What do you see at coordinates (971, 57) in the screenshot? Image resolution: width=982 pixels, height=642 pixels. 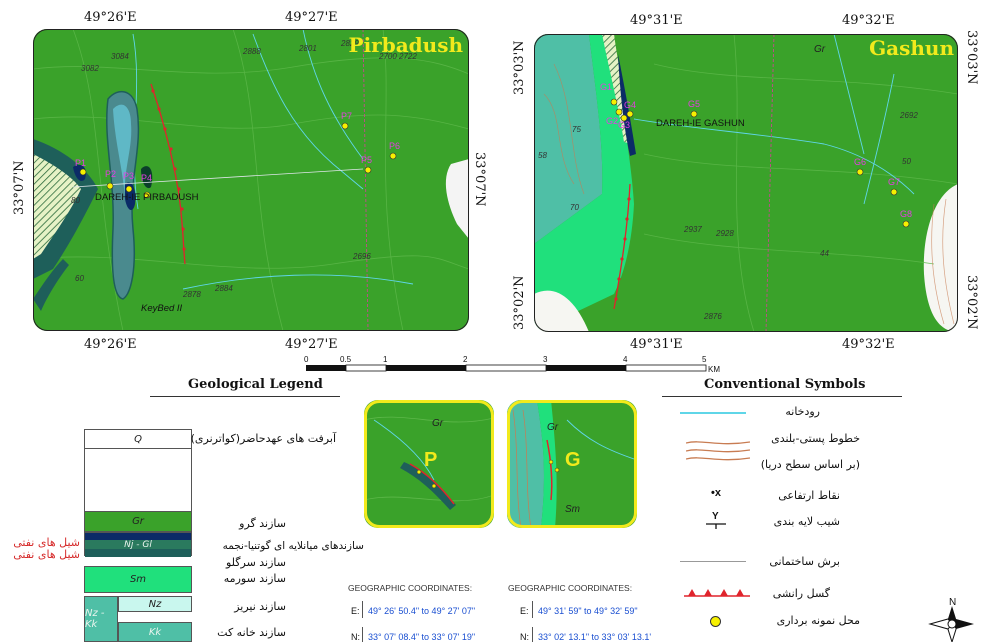 I see `lat-label-right-top: 33°03'N` at bounding box center [971, 57].